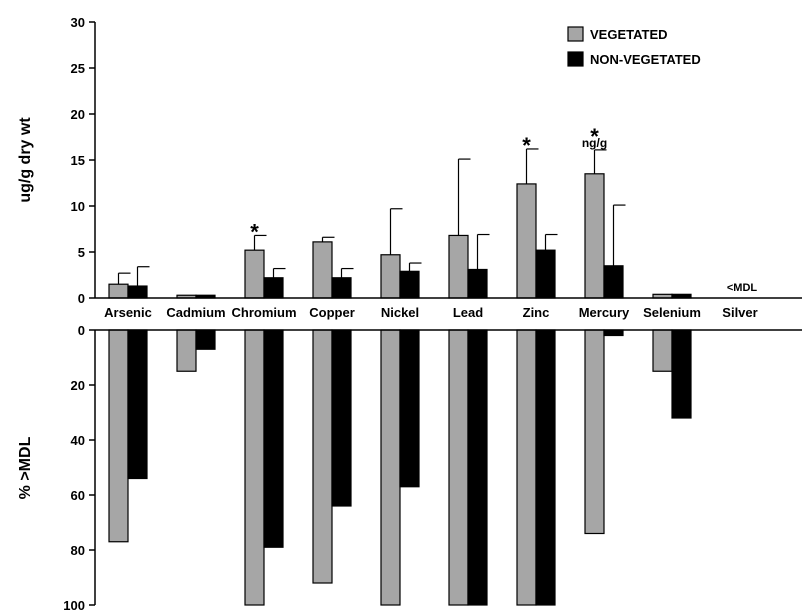  What do you see at coordinates (137, 404) in the screenshot?
I see `bar-bottom-nonvegetated-arsenic` at bounding box center [137, 404].